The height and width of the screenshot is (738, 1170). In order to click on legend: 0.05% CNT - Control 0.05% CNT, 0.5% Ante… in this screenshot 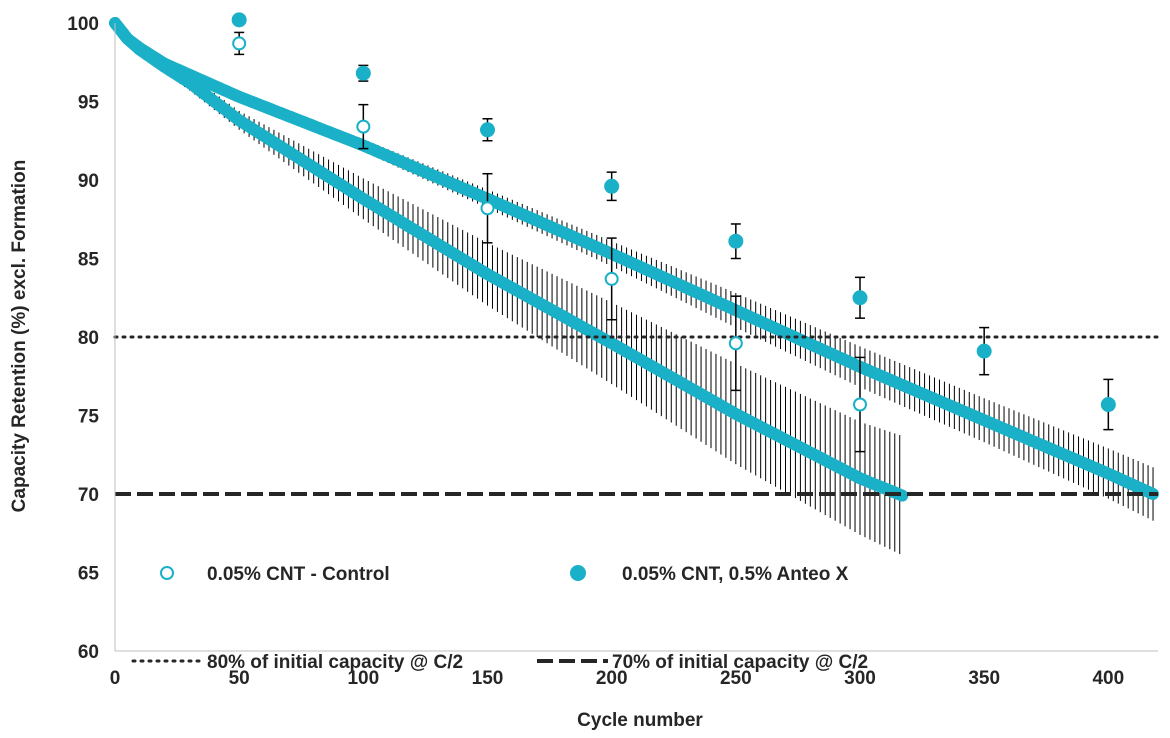, I will do `click(499, 618)`.